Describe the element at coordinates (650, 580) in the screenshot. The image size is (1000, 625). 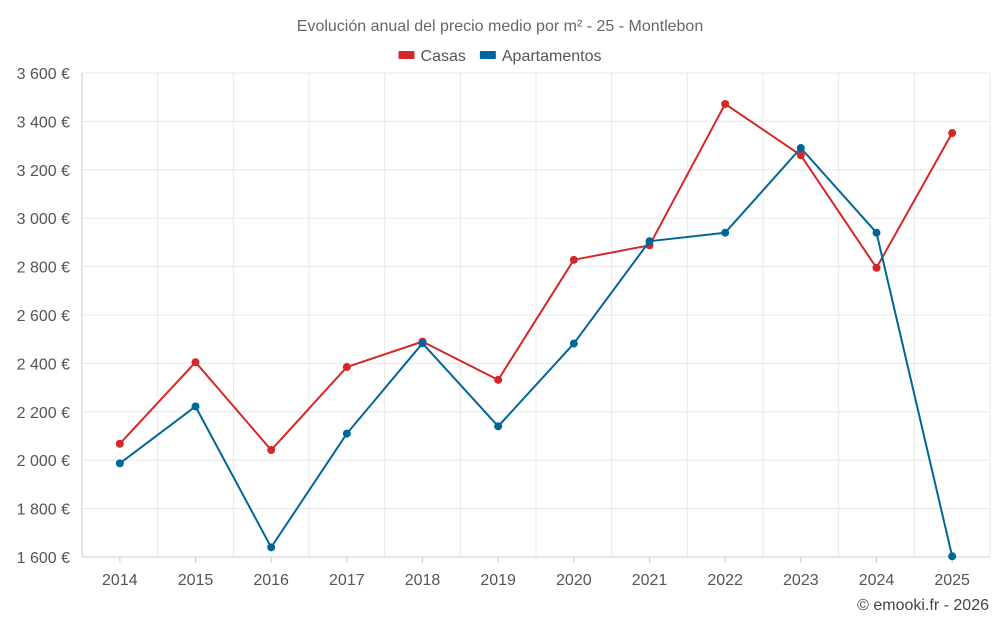
I see `x-tick-label: 2021` at that location.